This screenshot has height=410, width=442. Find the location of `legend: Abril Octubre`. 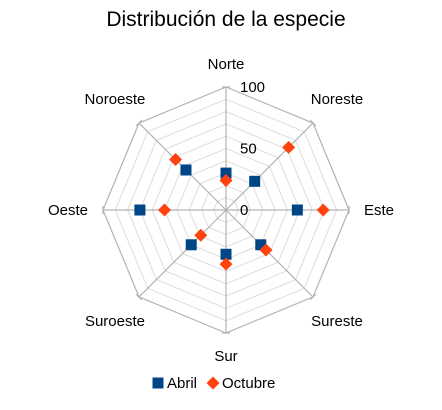

legend: Abril Octubre is located at coordinates (213, 383).